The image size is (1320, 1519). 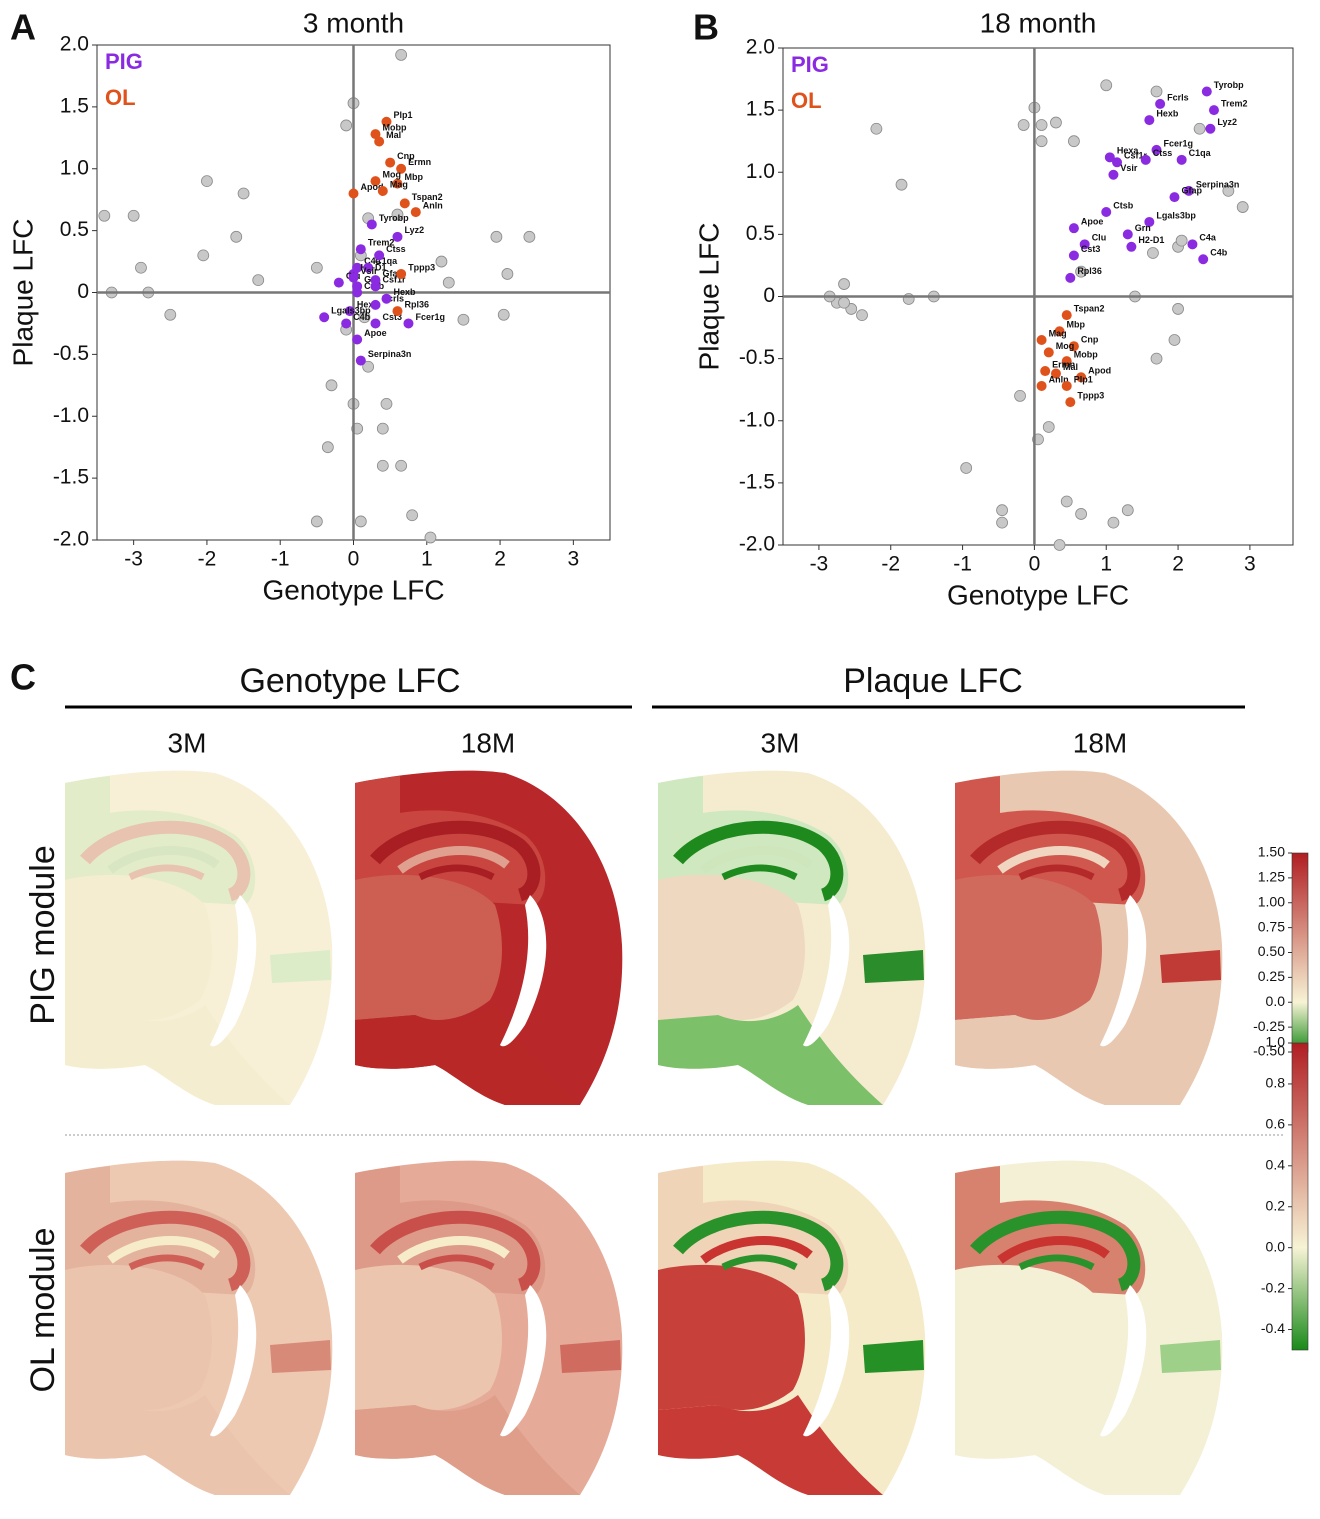 I want to click on point-label: Vsir, so click(x=370, y=271).